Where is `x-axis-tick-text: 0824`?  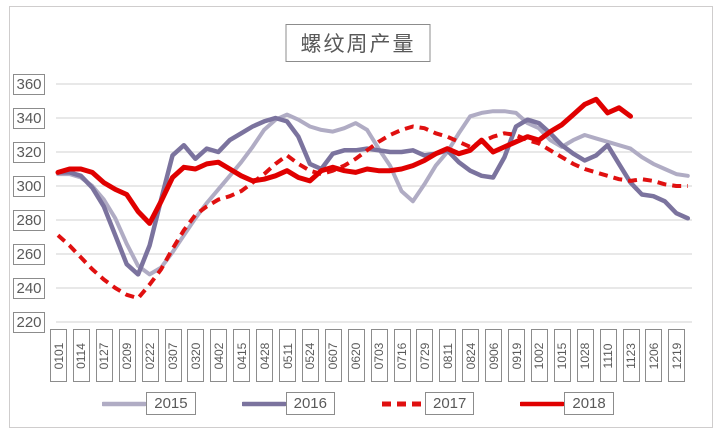
x-axis-tick-text: 0824 is located at coordinates (470, 355).